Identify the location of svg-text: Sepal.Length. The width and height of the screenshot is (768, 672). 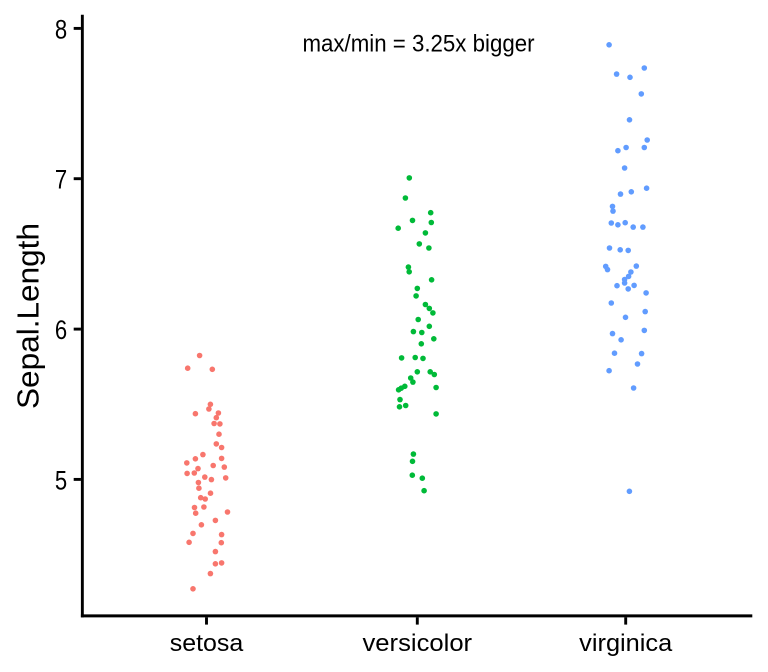
(27, 316).